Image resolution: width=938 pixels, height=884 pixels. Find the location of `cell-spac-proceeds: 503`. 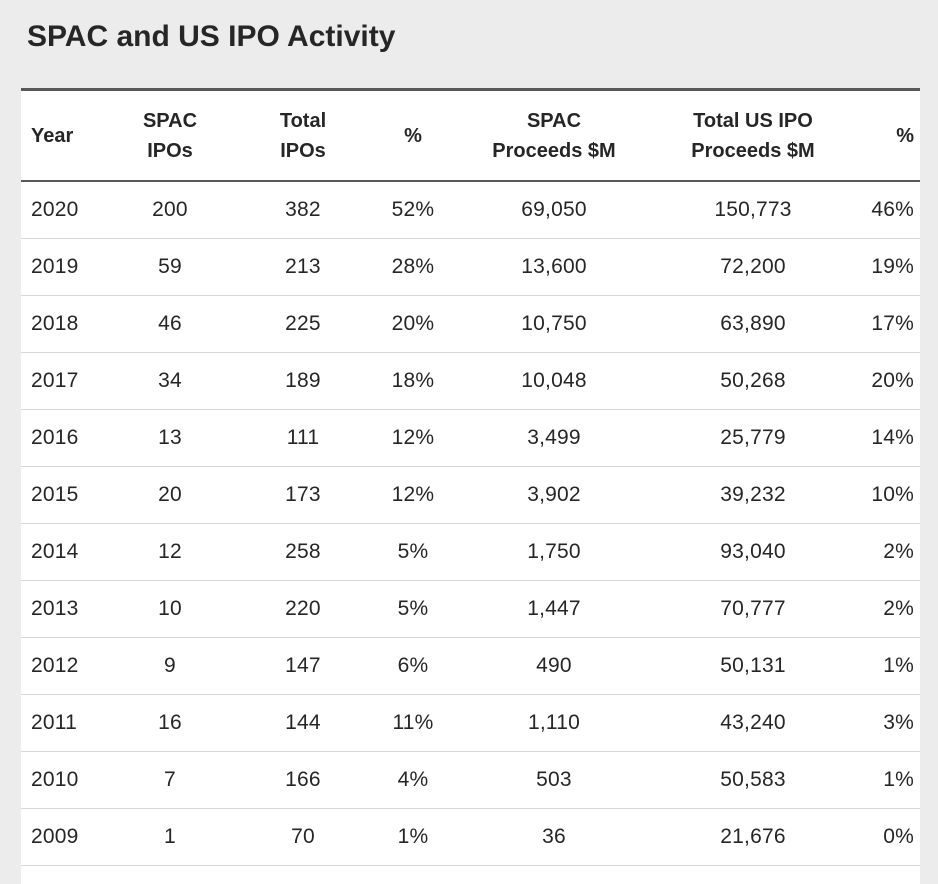

cell-spac-proceeds: 503 is located at coordinates (554, 780).